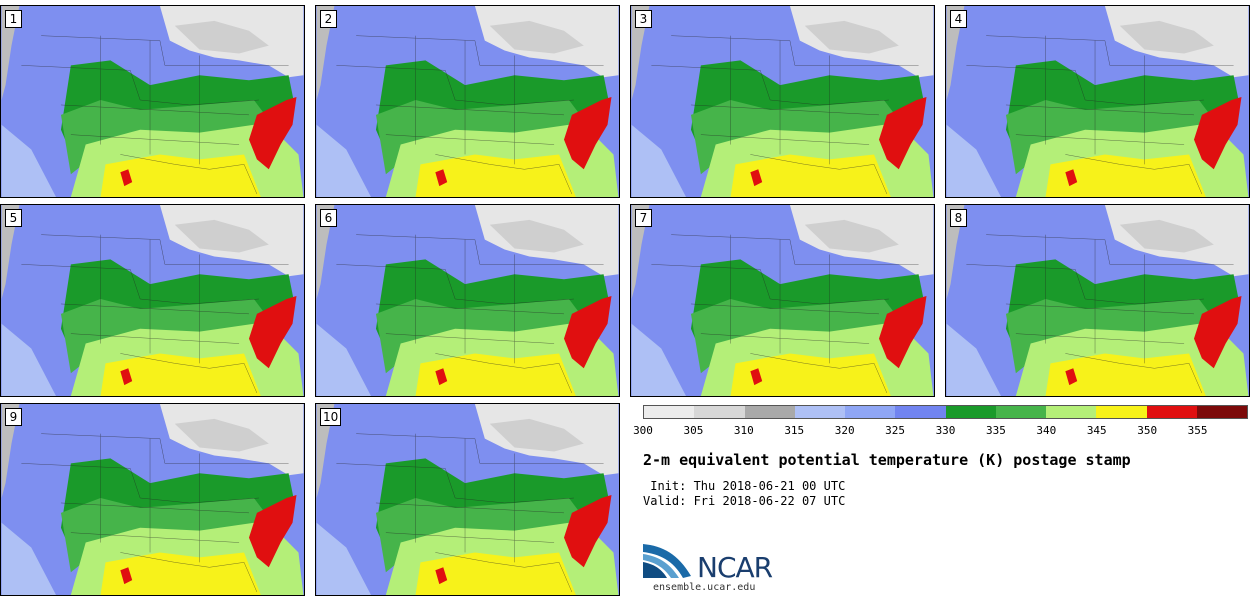  Describe the element at coordinates (13, 218) in the screenshot. I see `member-label-5: 5` at that location.